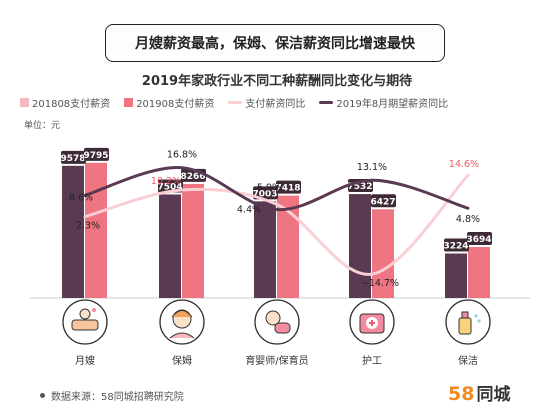  I want to click on data-label-2018: 7003, so click(265, 193).